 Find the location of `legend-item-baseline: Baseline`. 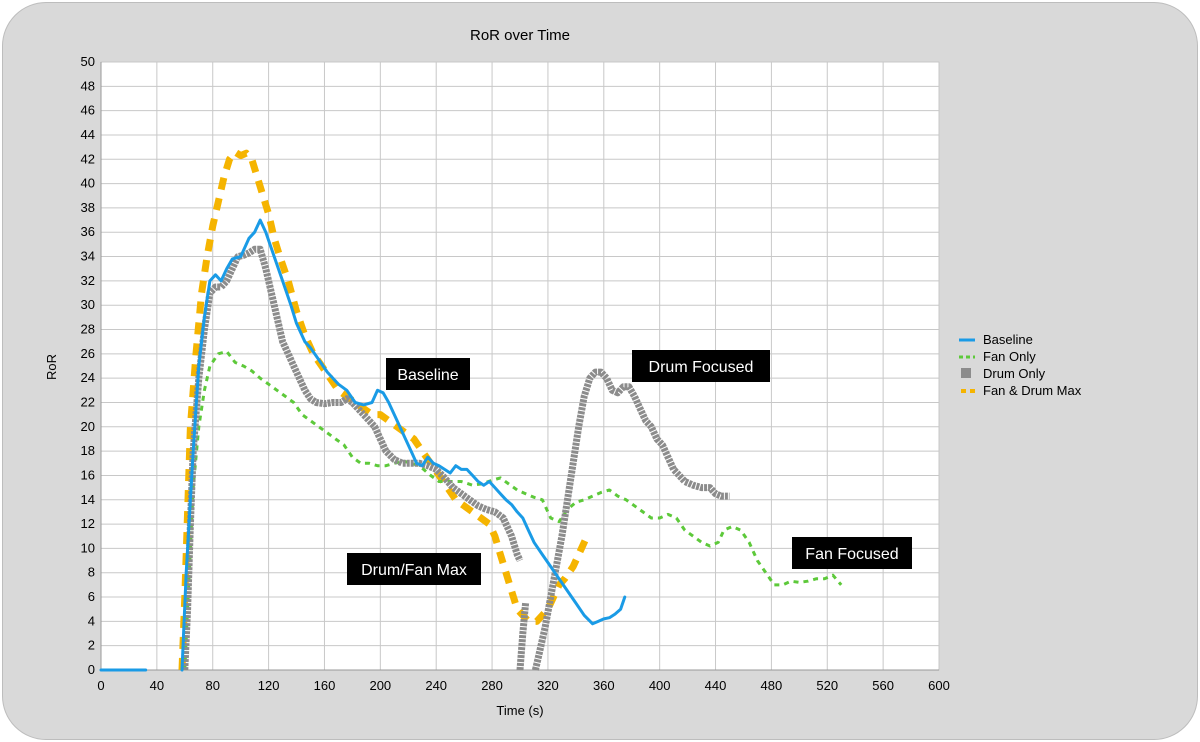

legend-item-baseline: Baseline is located at coordinates (996, 339).